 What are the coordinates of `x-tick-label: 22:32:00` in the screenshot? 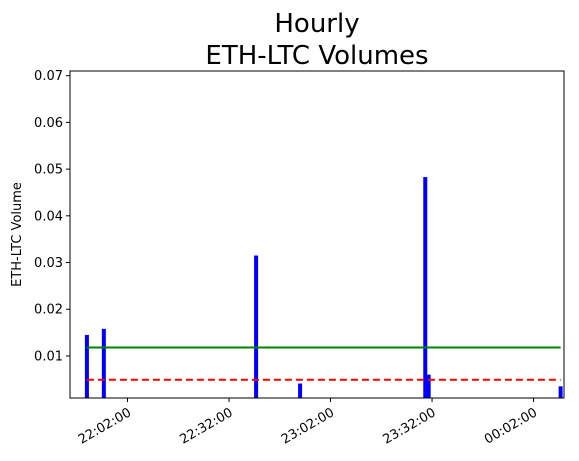 It's located at (207, 426).